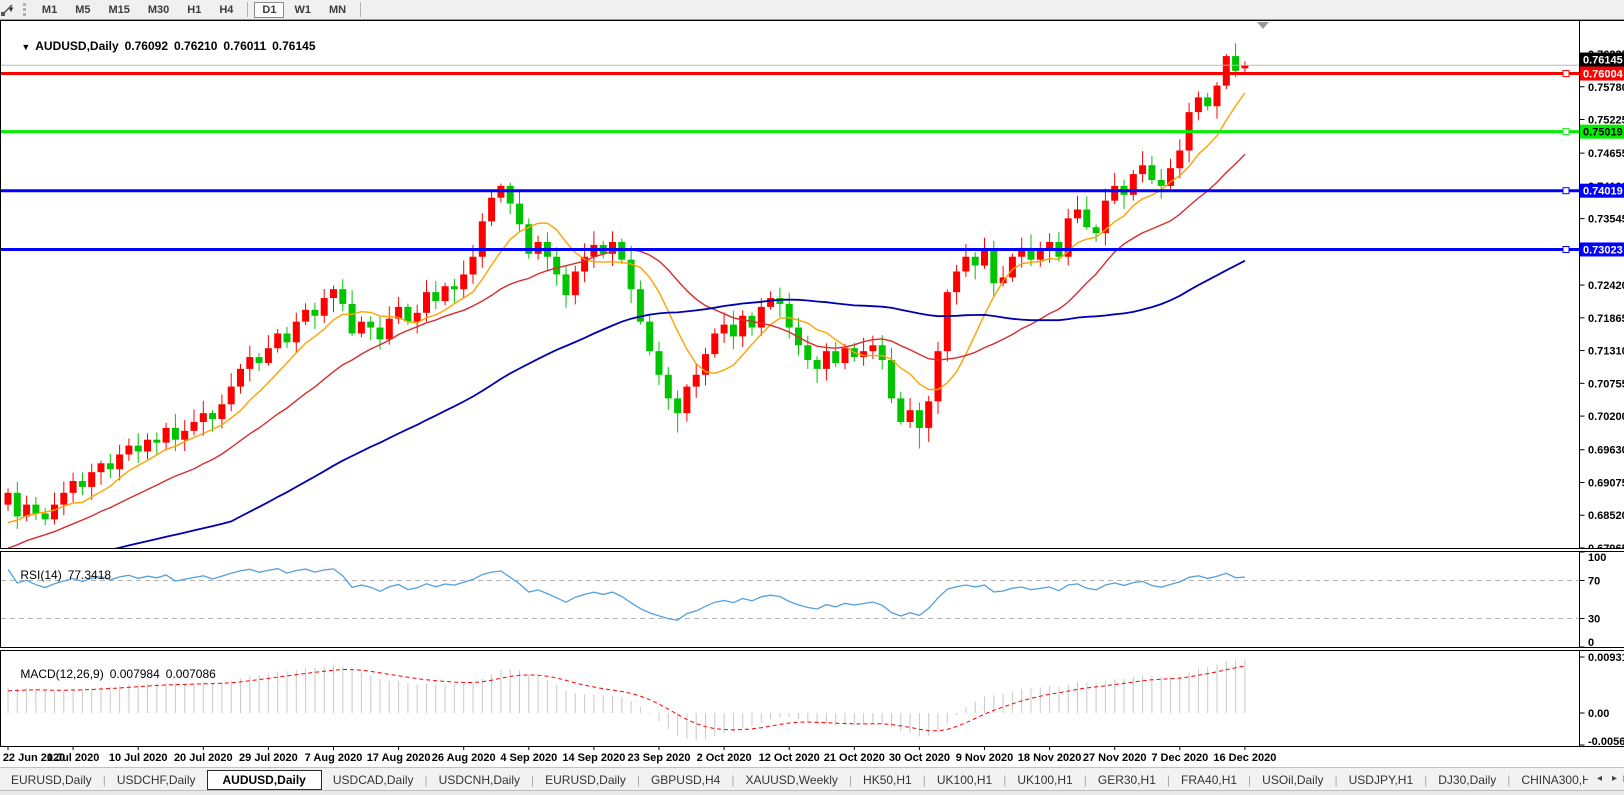 Image resolution: width=1624 pixels, height=795 pixels. I want to click on toolbar-separator, so click(361, 9).